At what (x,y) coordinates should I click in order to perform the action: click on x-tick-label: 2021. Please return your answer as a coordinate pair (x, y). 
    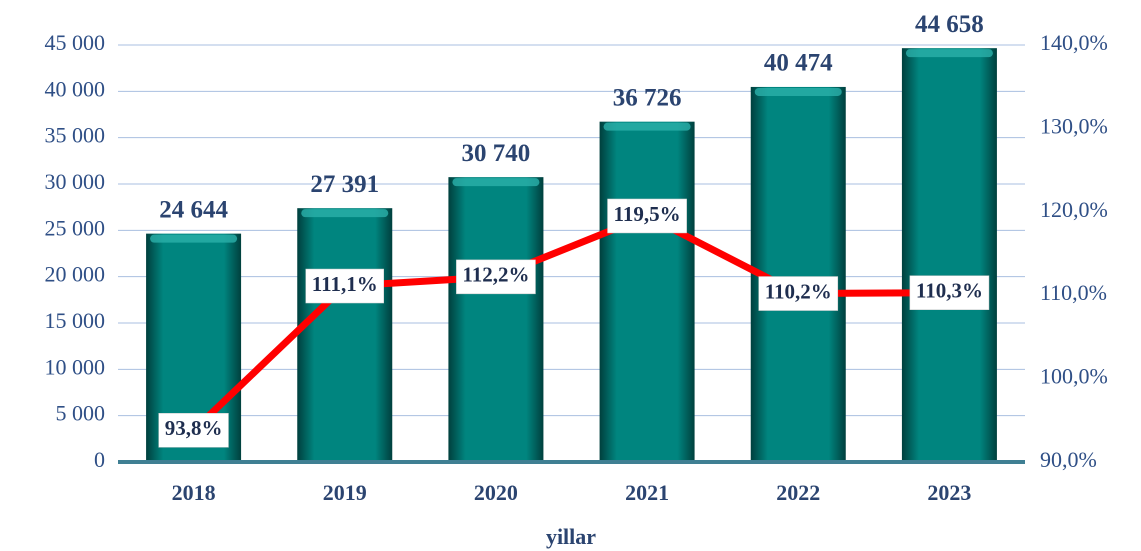
    Looking at the image, I should click on (647, 492).